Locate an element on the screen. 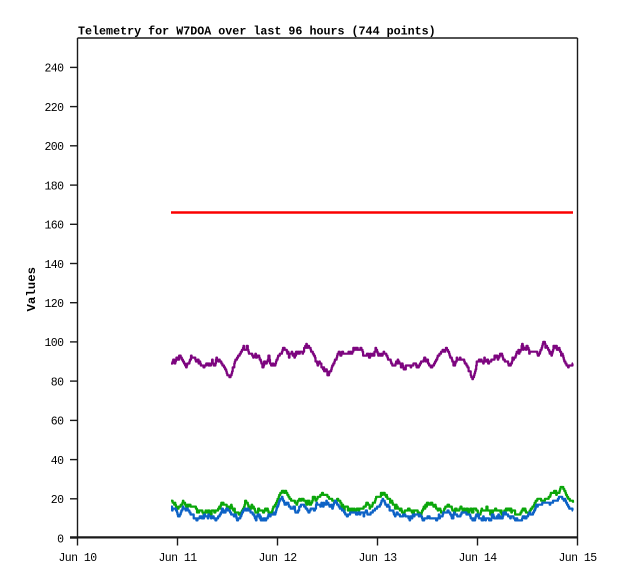 The image size is (618, 584). svg-text: 20 is located at coordinates (57, 500).